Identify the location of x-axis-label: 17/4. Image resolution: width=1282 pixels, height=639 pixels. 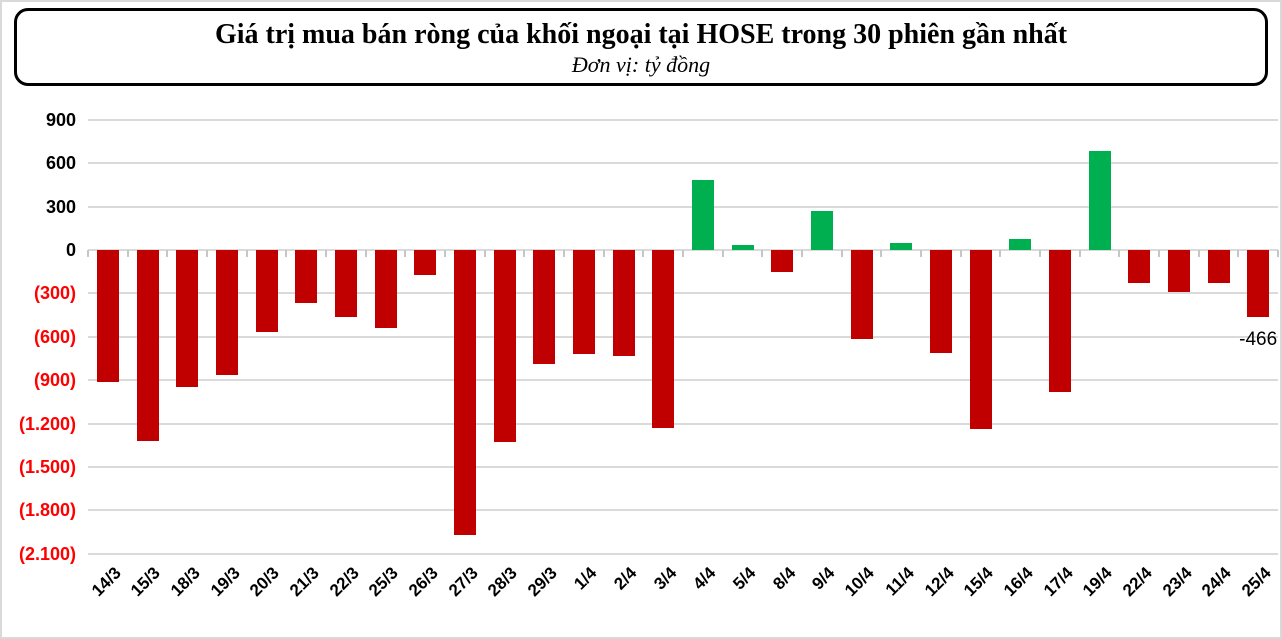
(1058, 582).